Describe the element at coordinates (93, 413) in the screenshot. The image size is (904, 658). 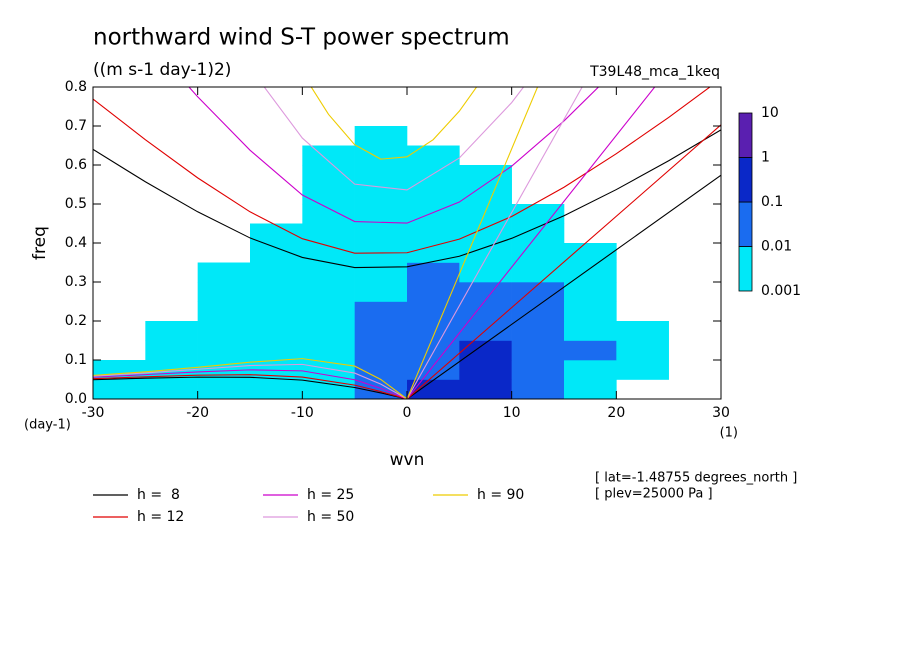
I see `x-tick-label: -30` at that location.